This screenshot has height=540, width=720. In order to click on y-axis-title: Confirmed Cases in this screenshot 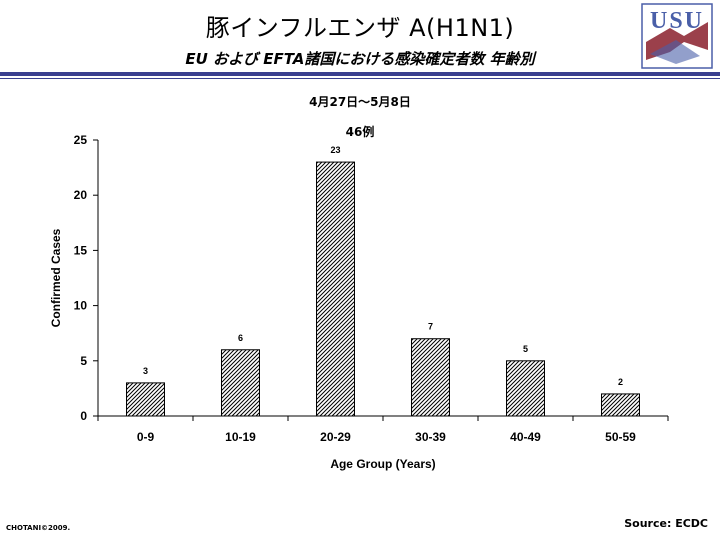, I will do `click(56, 277)`.